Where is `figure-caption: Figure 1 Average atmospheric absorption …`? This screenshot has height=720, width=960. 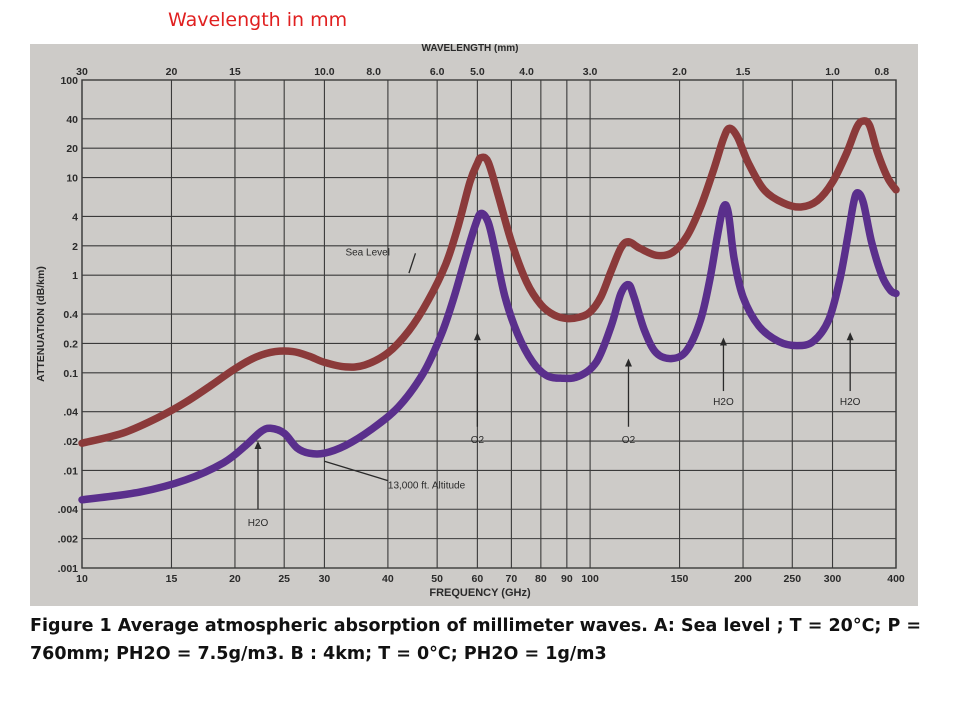
figure-caption: Figure 1 Average atmospheric absorption … is located at coordinates (476, 640).